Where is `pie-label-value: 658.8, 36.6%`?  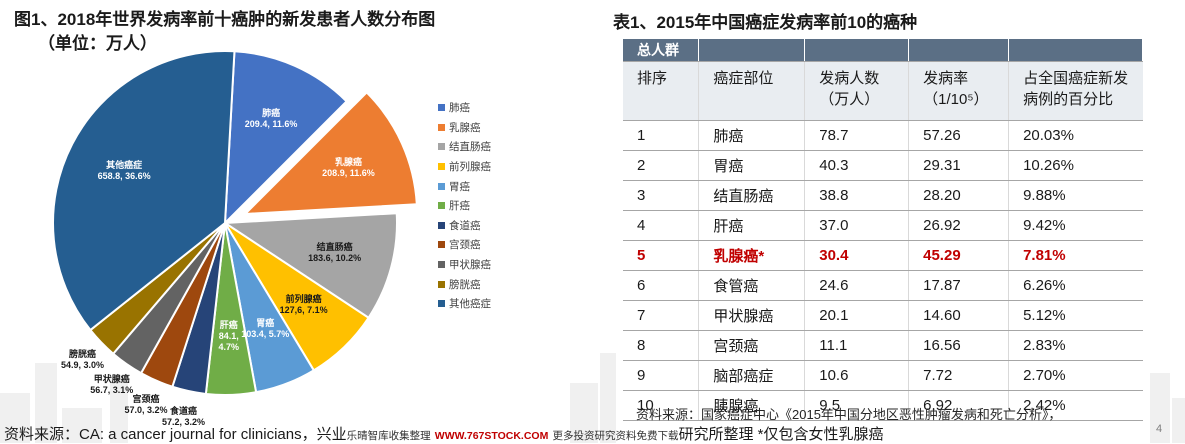 pie-label-value: 658.8, 36.6% is located at coordinates (124, 175).